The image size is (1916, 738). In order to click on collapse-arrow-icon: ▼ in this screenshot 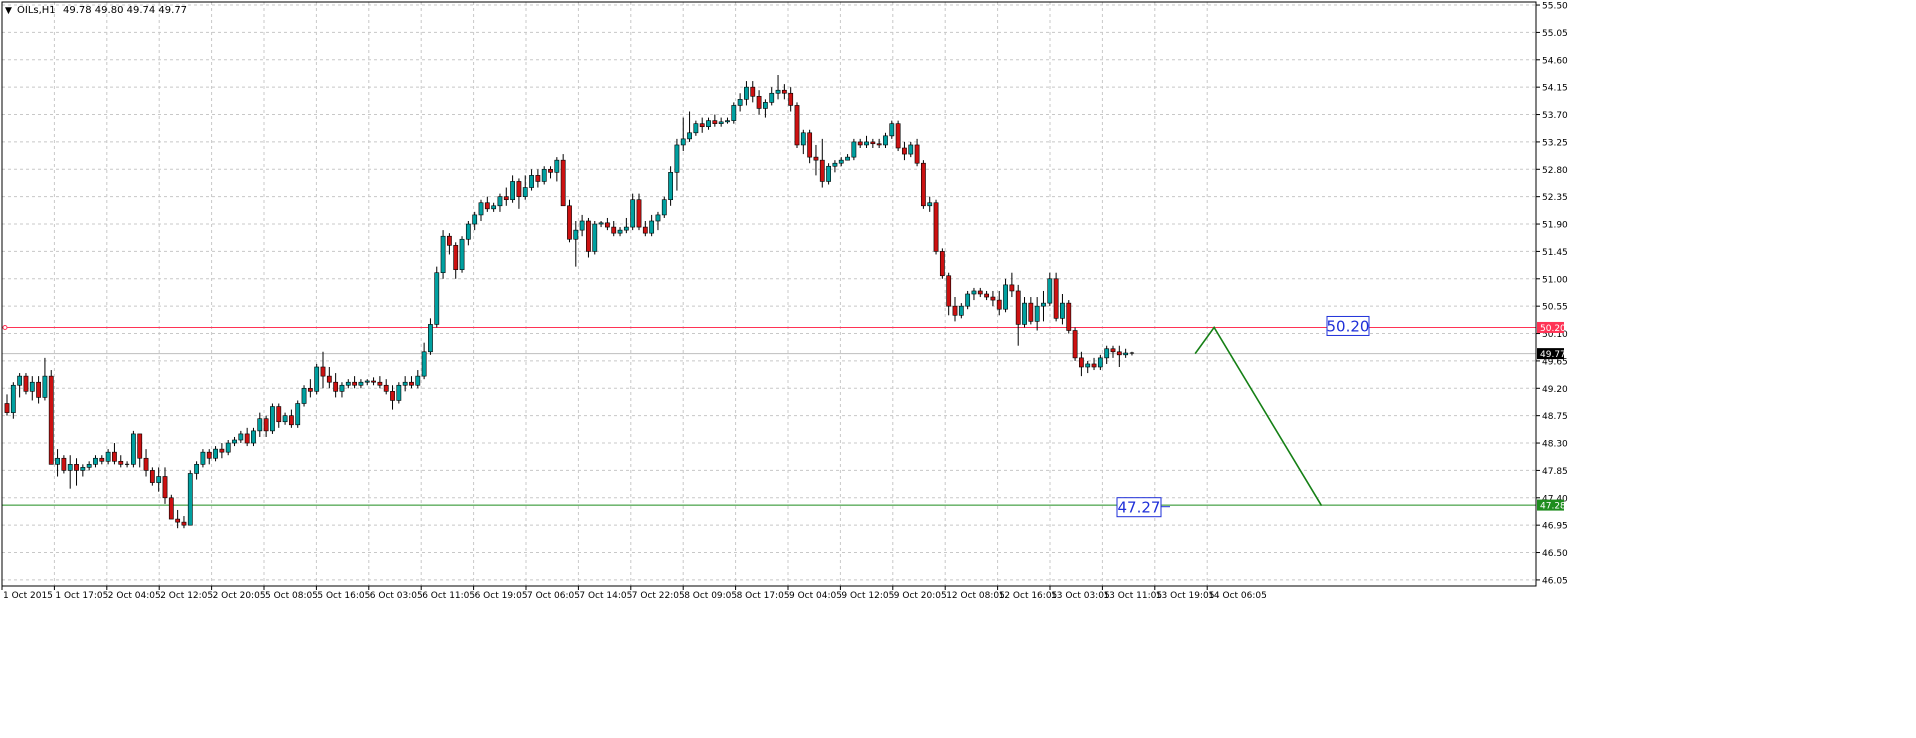, I will do `click(8, 11)`.